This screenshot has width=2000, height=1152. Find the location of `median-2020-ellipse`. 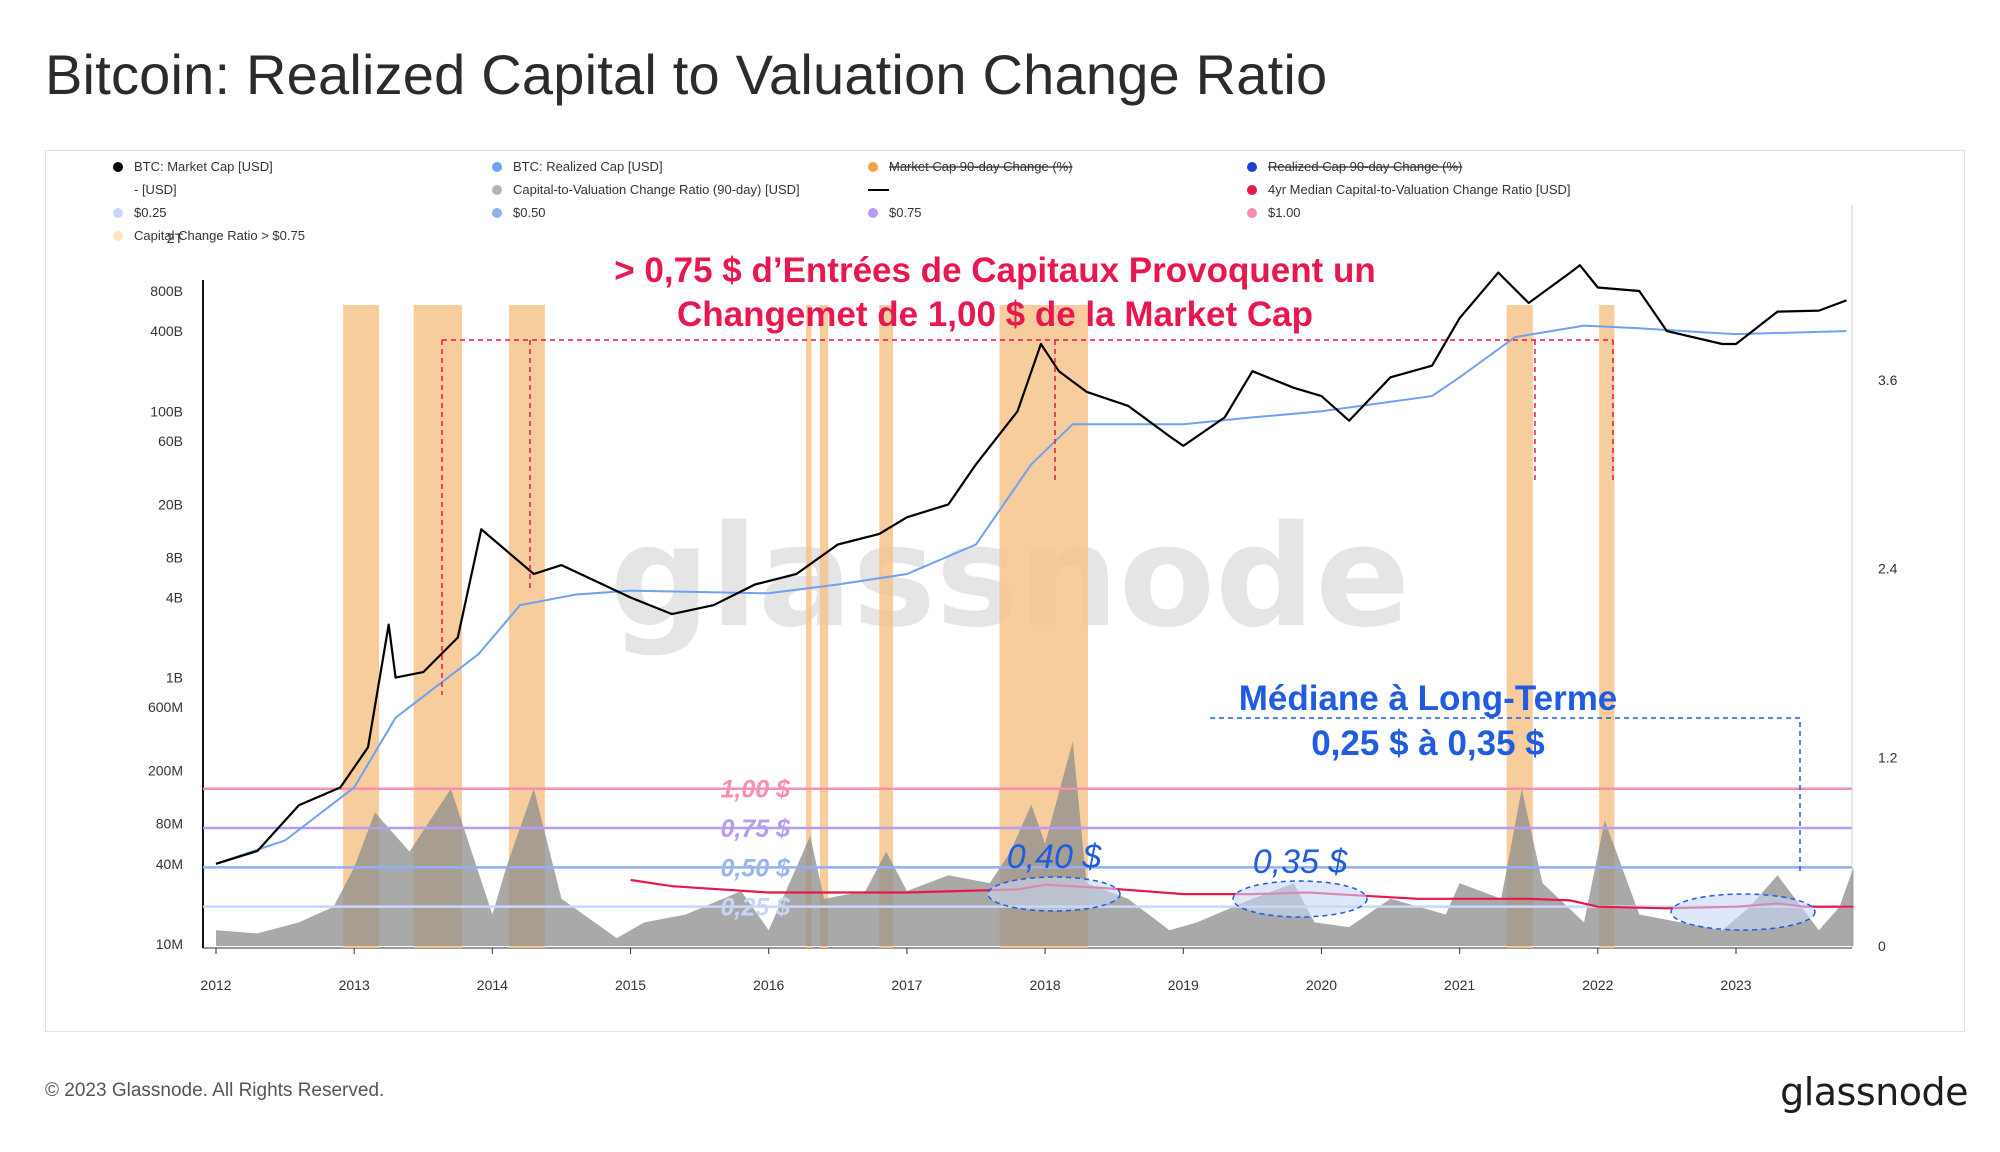

median-2020-ellipse is located at coordinates (1300, 899).